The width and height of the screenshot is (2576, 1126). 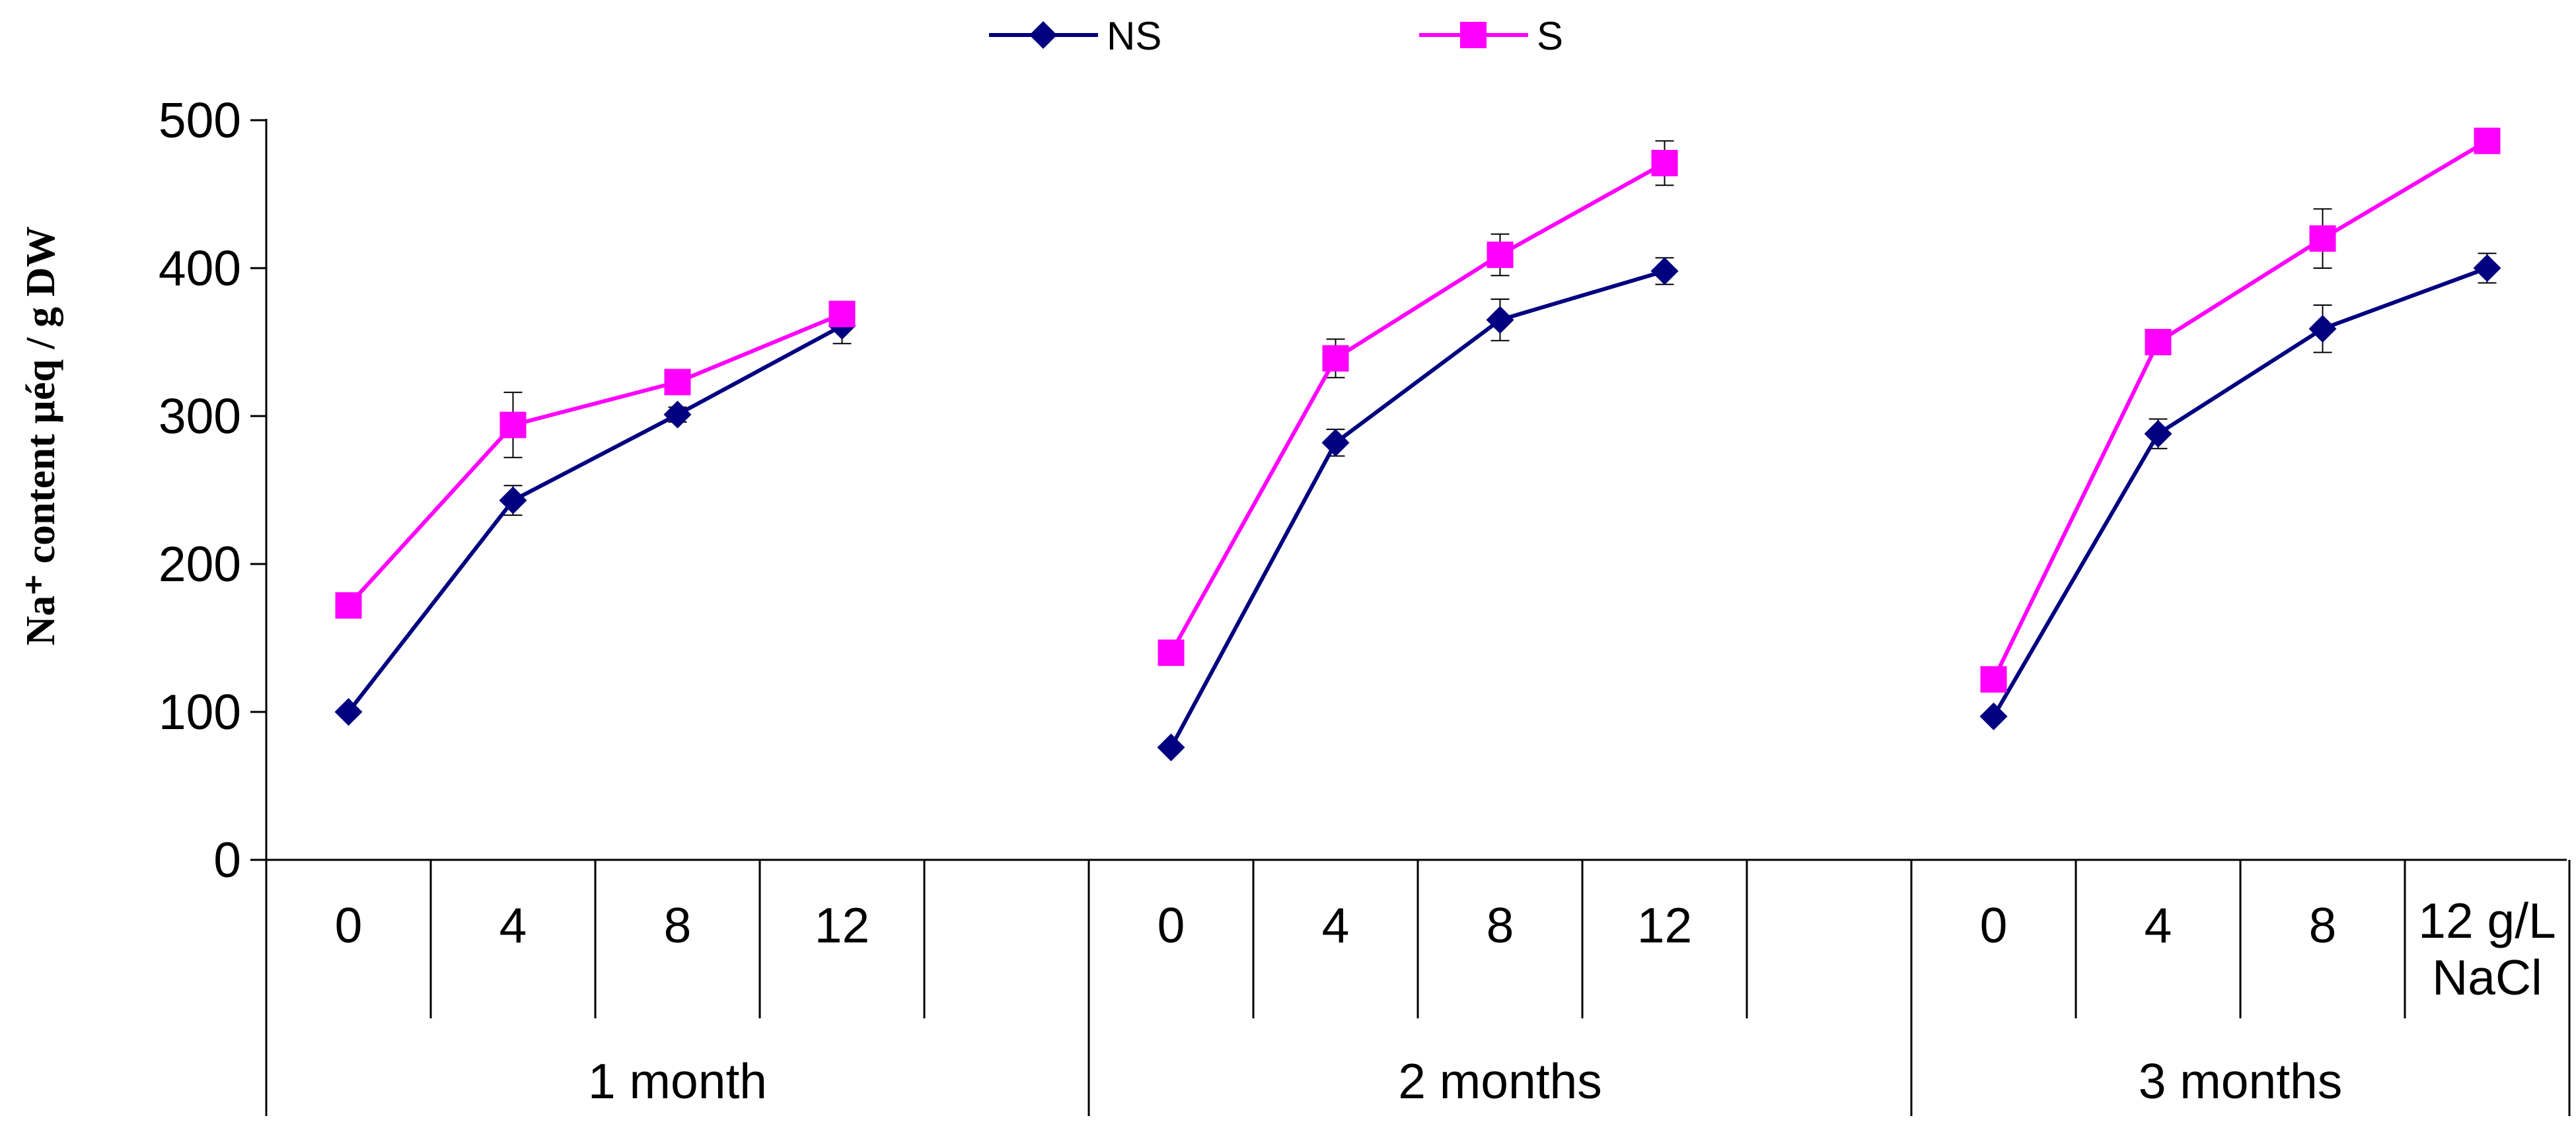 What do you see at coordinates (200, 564) in the screenshot?
I see `y-tick-label: 200` at bounding box center [200, 564].